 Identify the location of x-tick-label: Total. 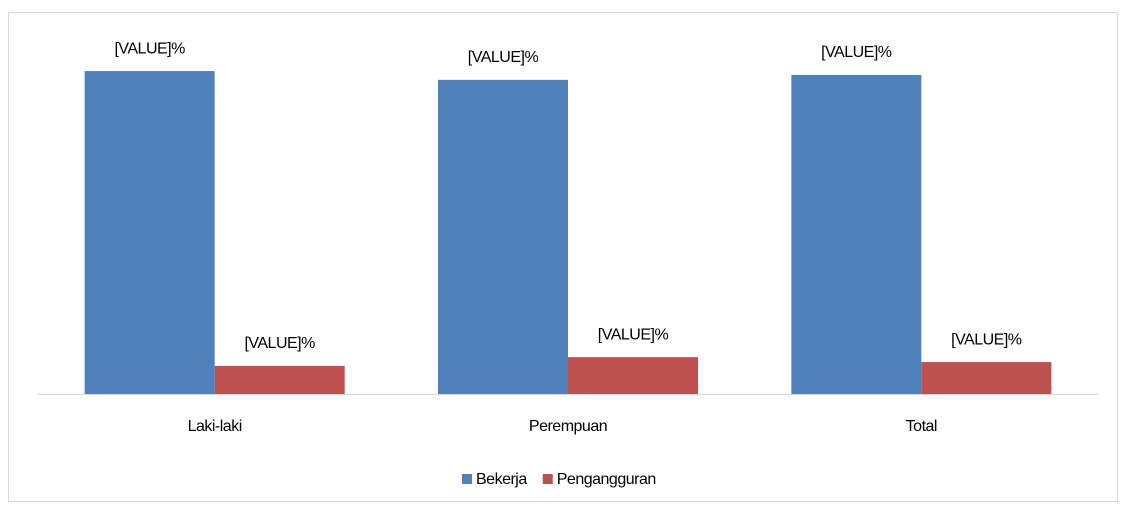
(921, 426).